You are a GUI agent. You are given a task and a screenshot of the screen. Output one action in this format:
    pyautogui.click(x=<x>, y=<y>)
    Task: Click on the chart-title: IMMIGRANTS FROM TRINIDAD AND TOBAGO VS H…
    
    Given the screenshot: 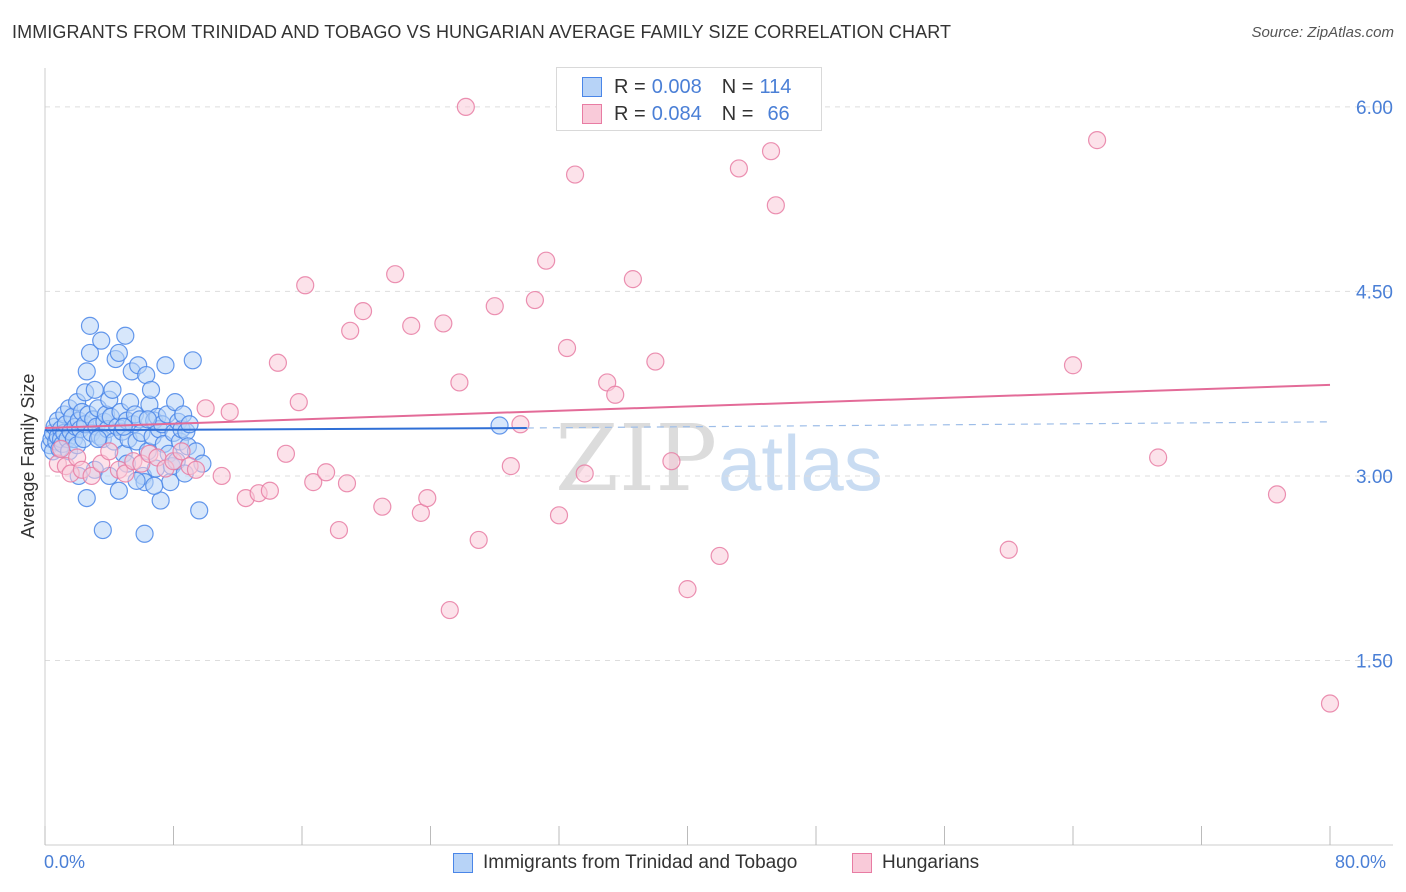 What is the action you would take?
    pyautogui.click(x=482, y=32)
    